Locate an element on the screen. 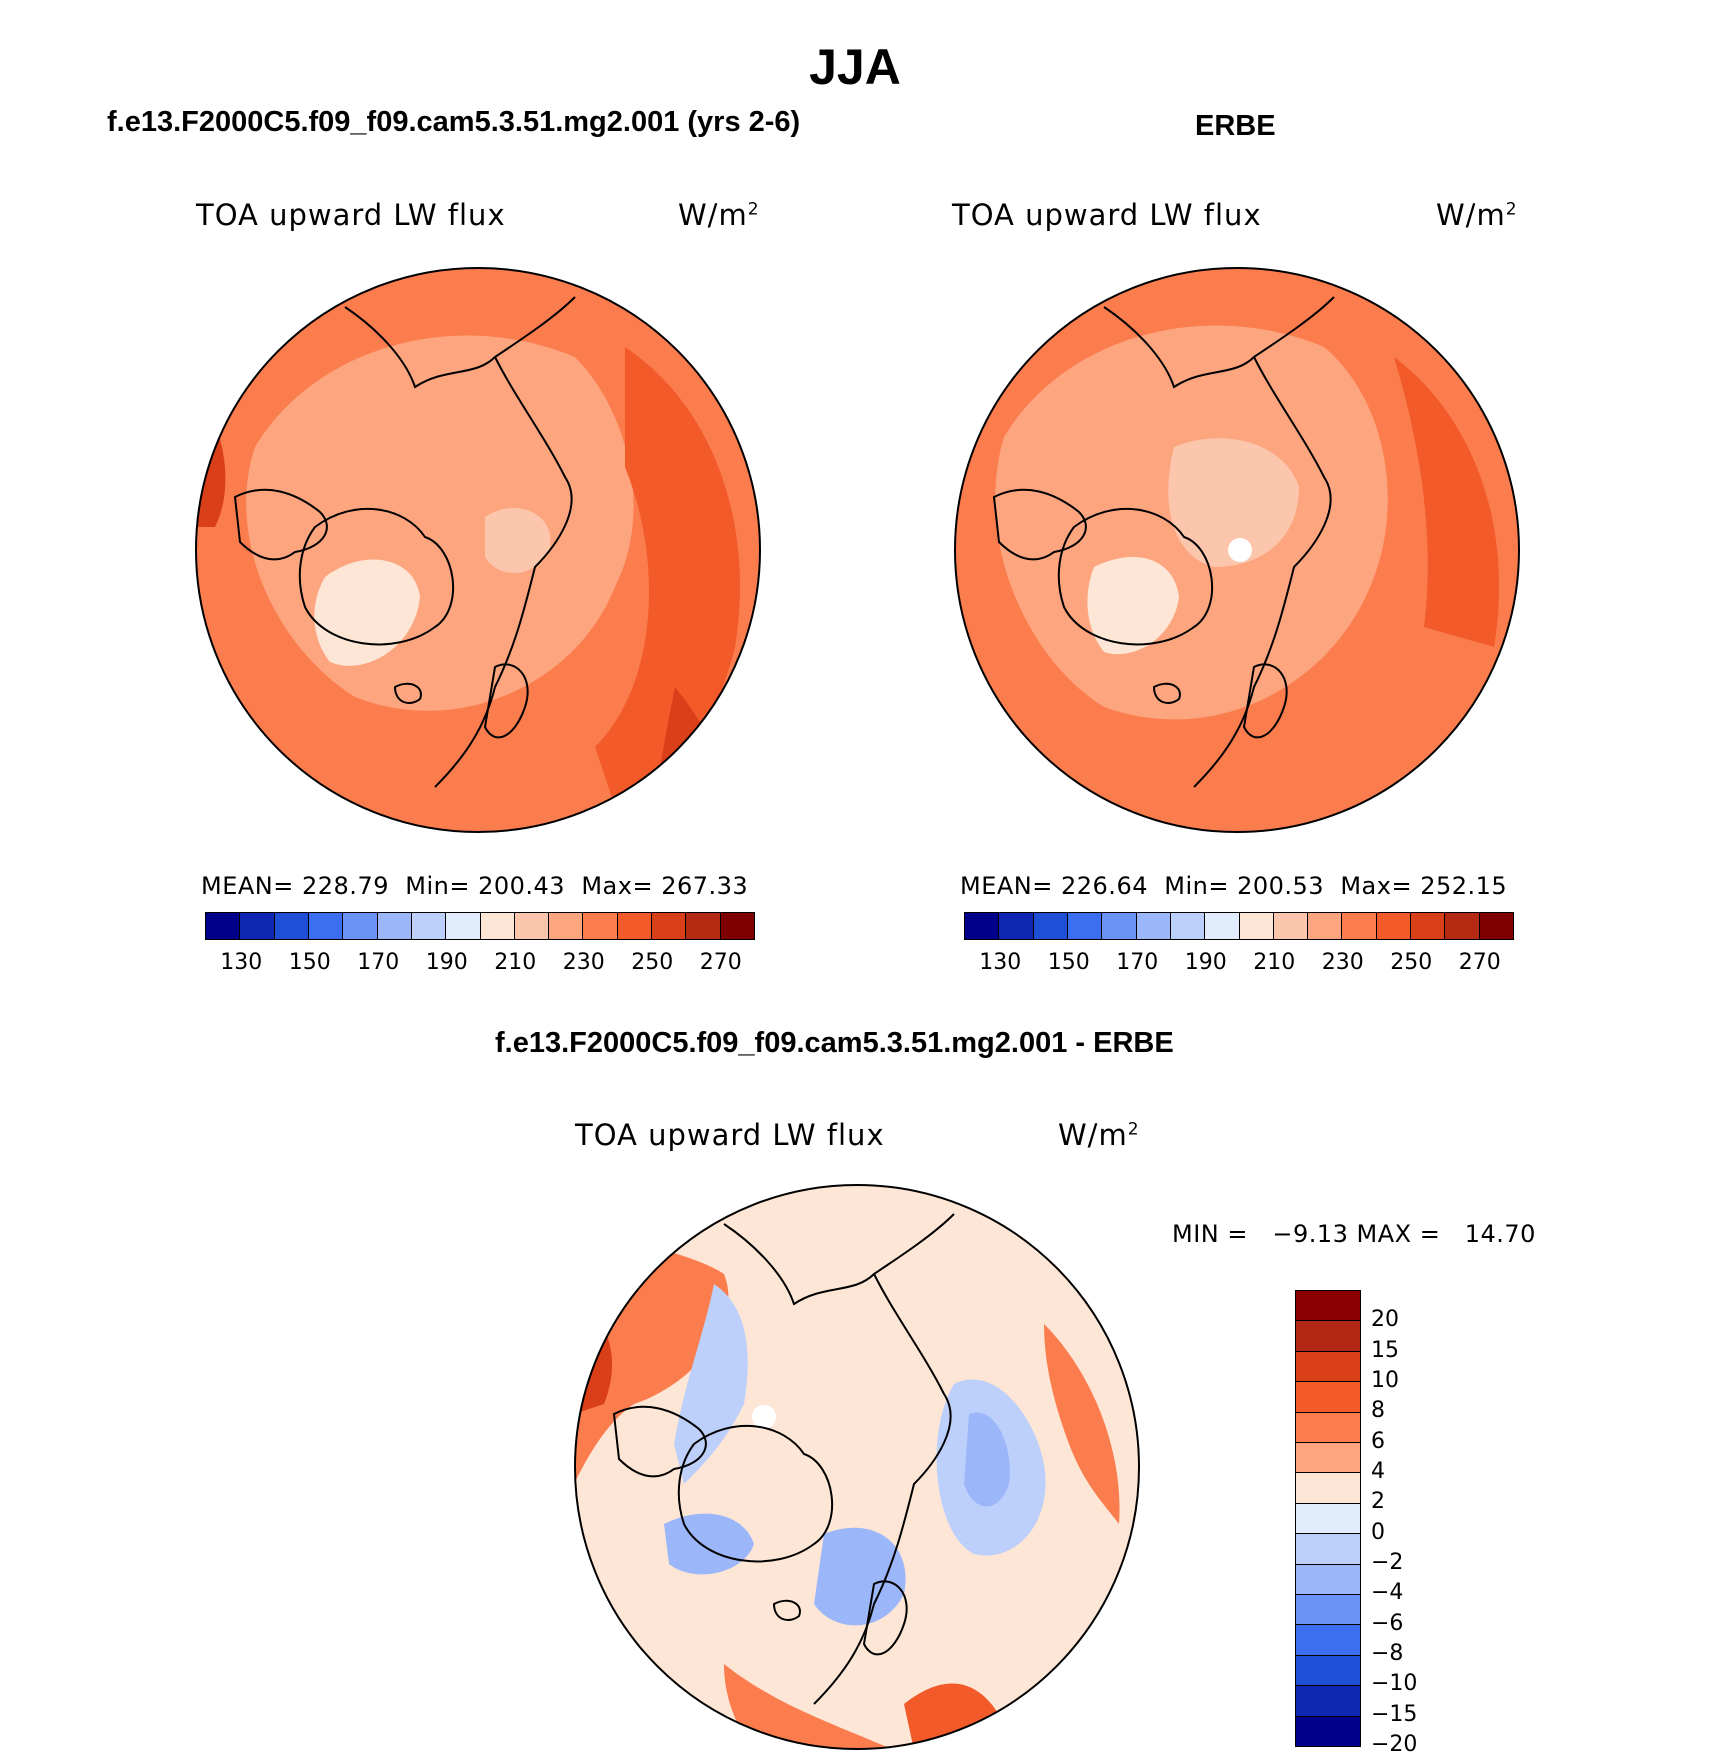 The height and width of the screenshot is (1757, 1710). diff-units-label: W/m2 is located at coordinates (1099, 1135).